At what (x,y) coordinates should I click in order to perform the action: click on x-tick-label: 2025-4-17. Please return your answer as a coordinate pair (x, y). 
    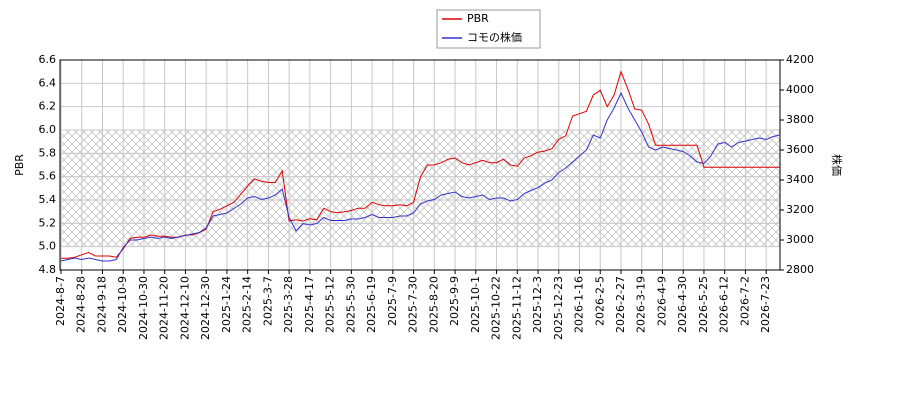
    Looking at the image, I should click on (309, 304).